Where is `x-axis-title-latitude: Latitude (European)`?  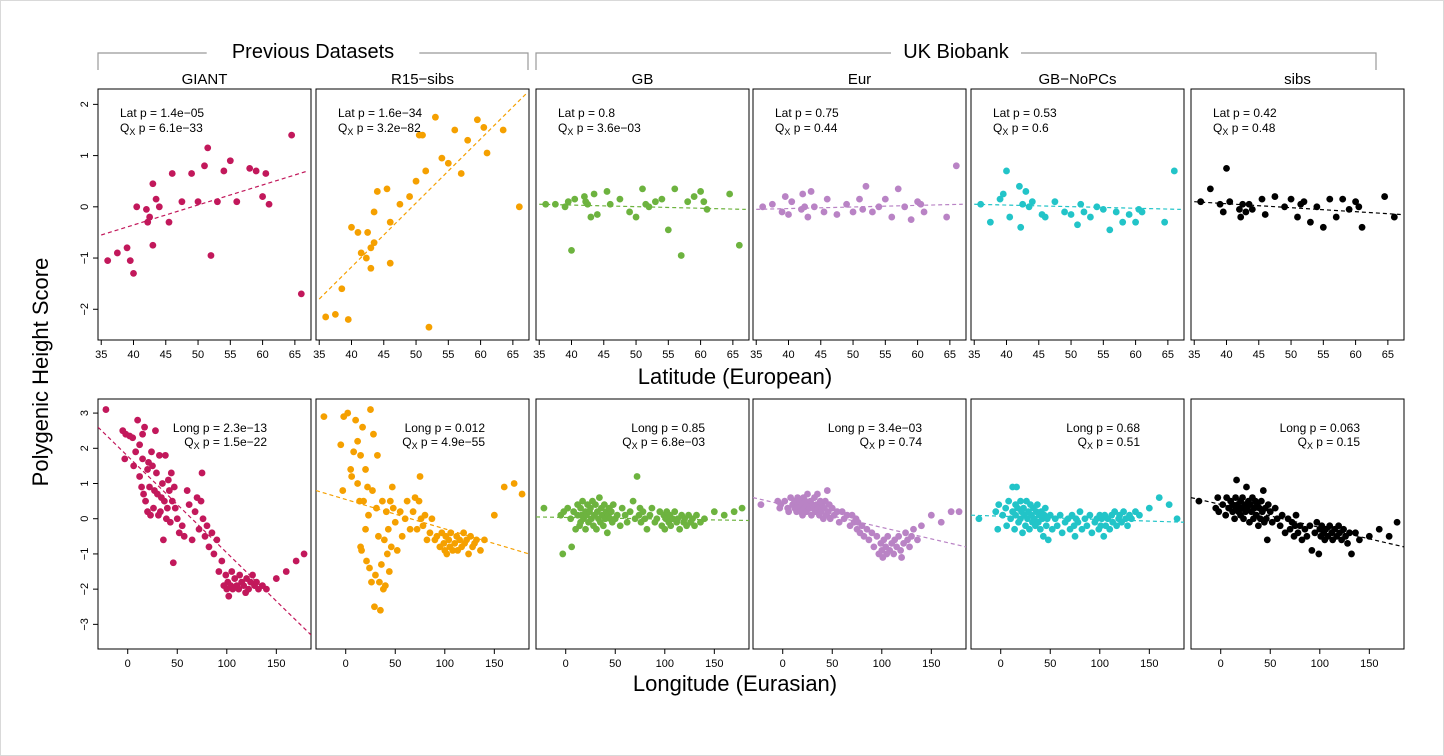 x-axis-title-latitude: Latitude (European) is located at coordinates (735, 376).